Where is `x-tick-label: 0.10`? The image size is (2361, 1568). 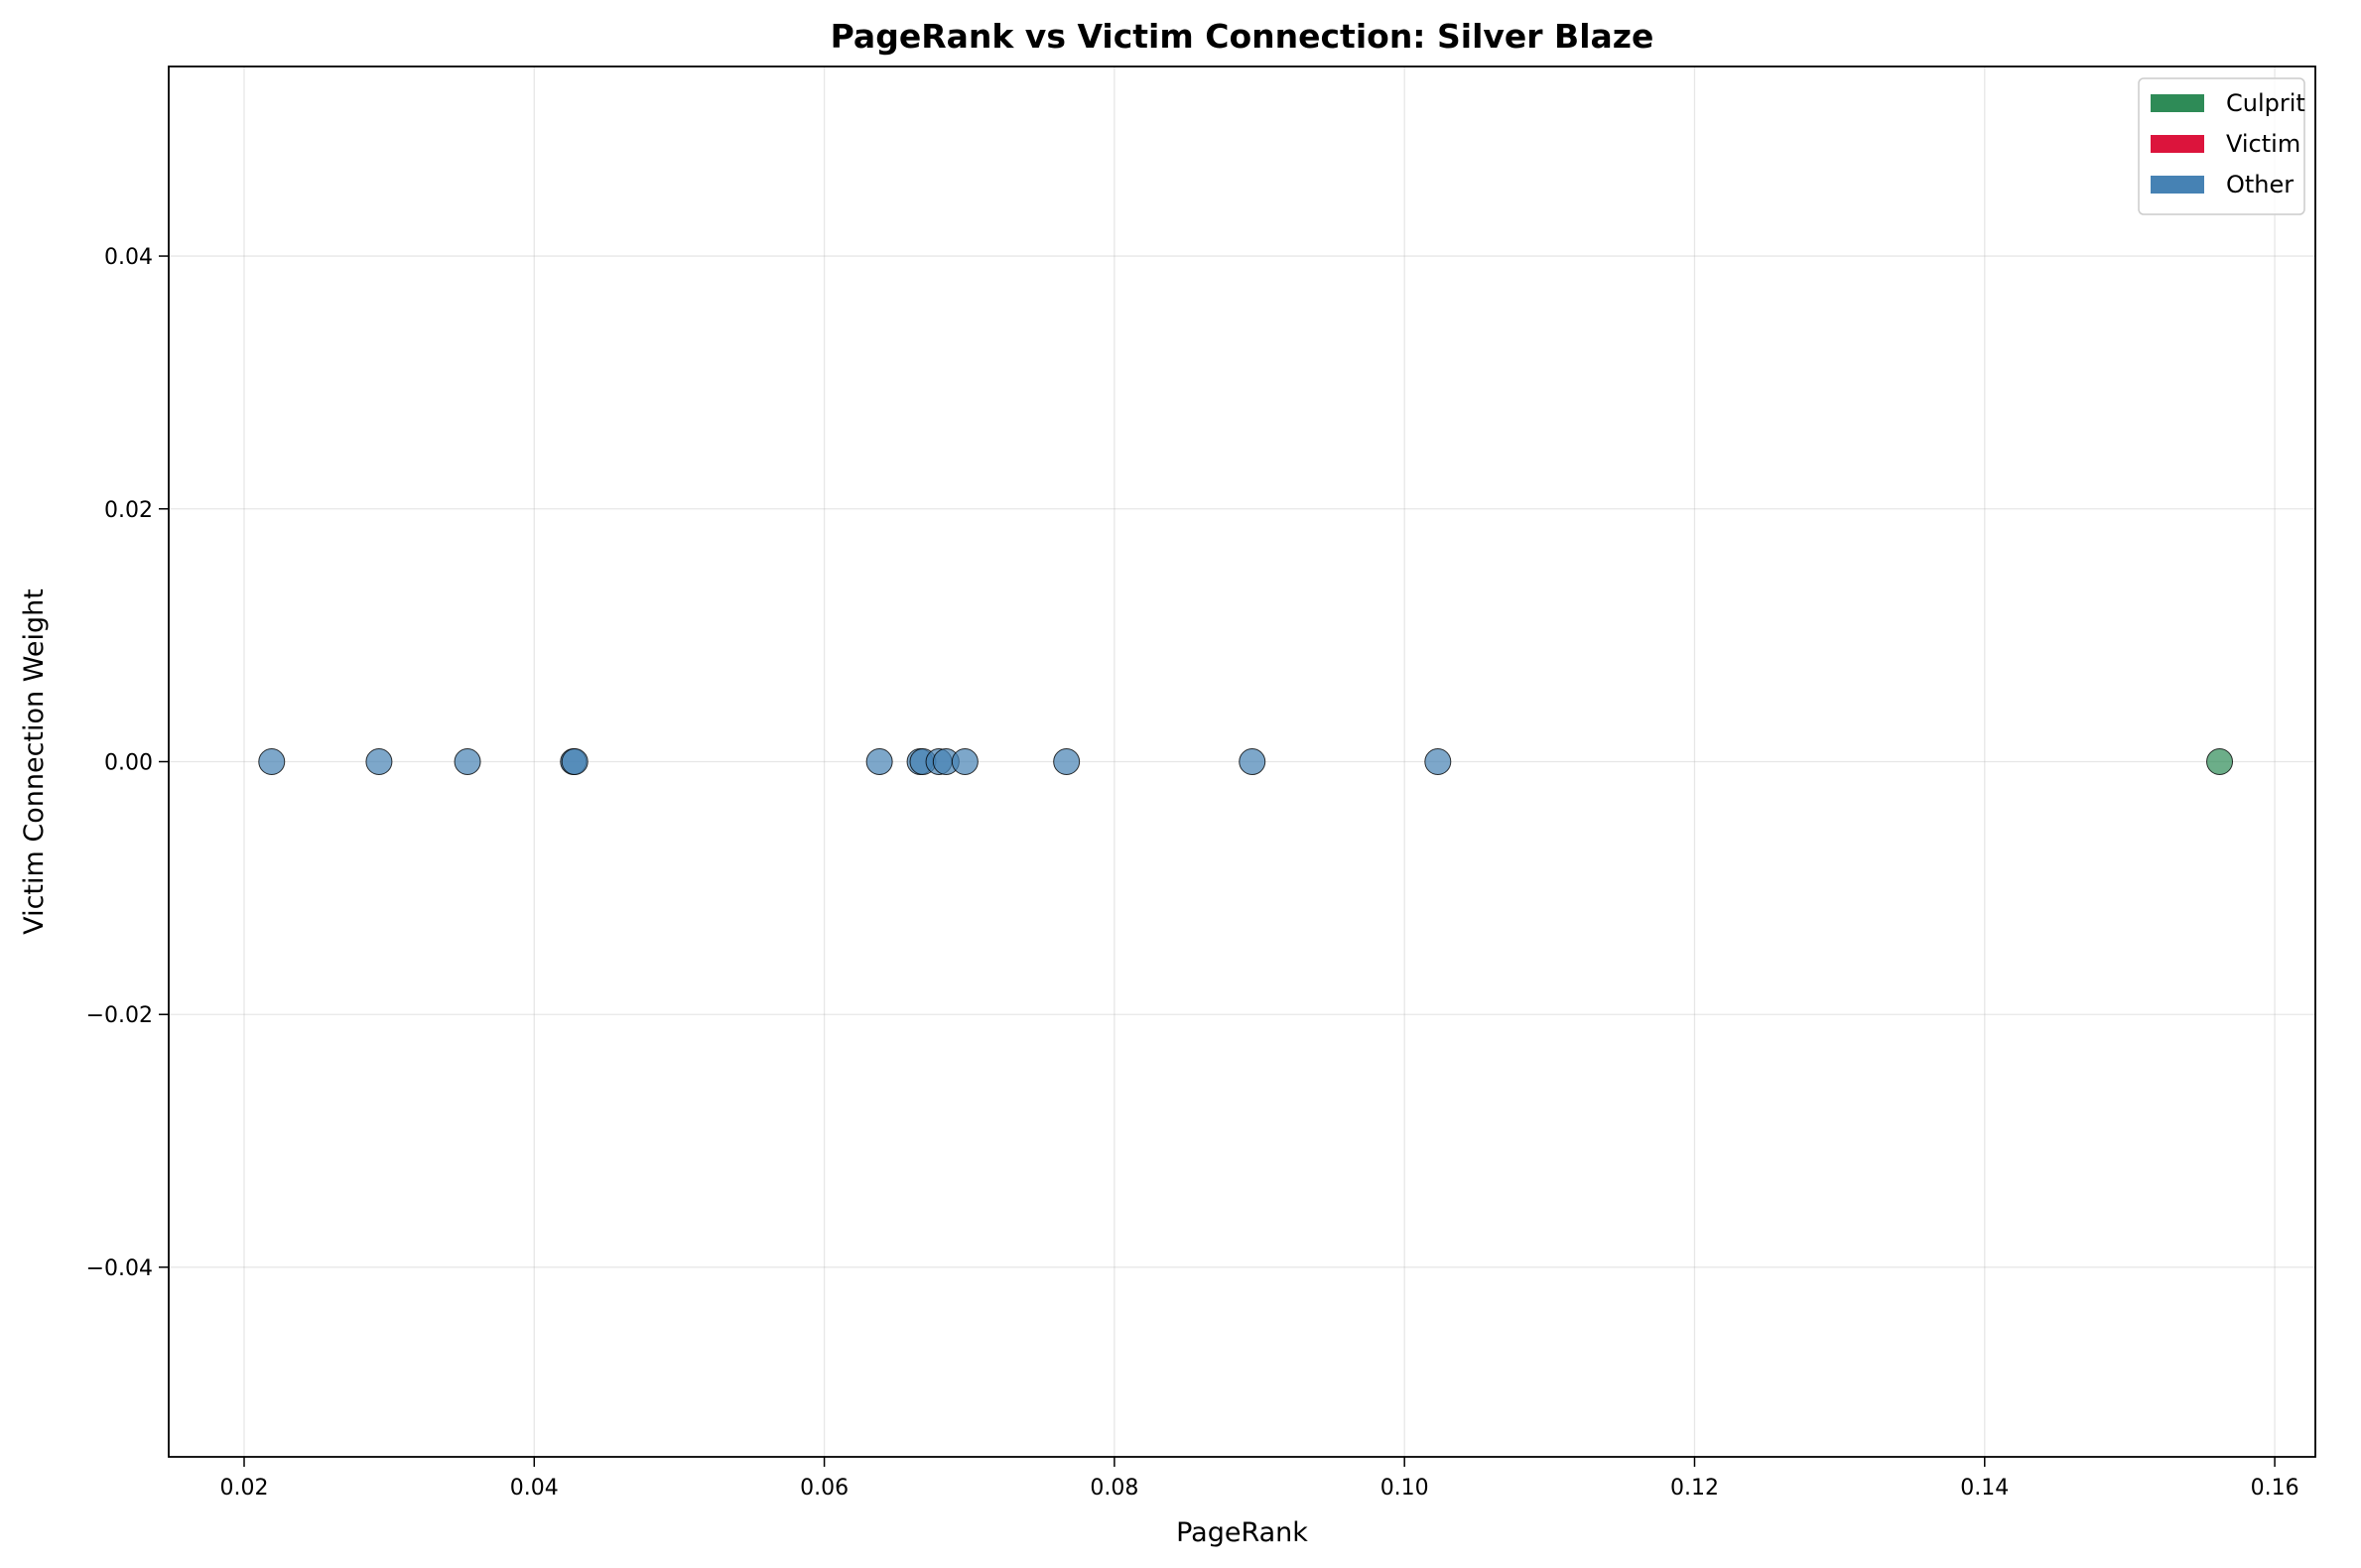
x-tick-label: 0.10 is located at coordinates (1404, 1488).